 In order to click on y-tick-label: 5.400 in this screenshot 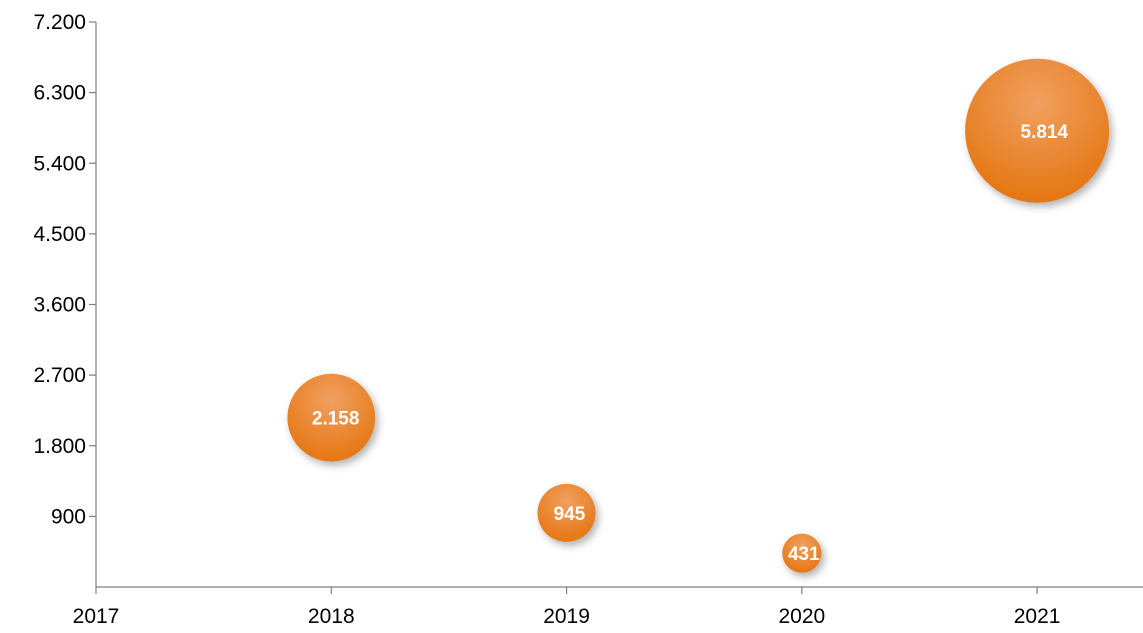, I will do `click(59, 163)`.